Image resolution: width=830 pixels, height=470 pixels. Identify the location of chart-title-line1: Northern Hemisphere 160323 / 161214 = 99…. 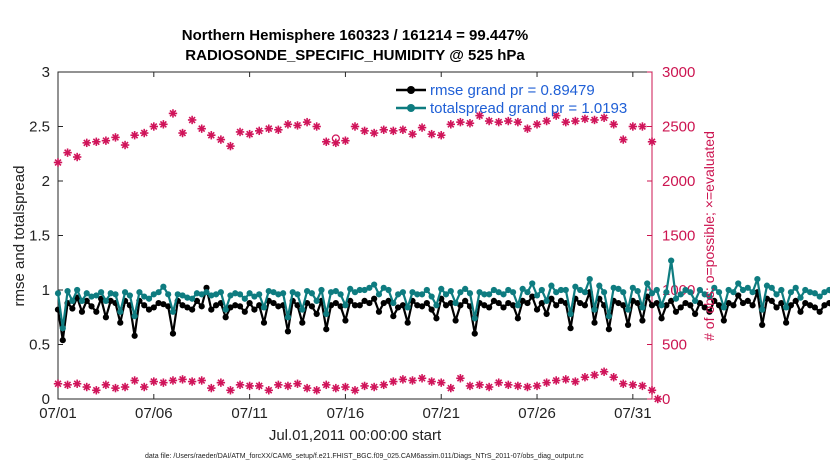
(355, 35).